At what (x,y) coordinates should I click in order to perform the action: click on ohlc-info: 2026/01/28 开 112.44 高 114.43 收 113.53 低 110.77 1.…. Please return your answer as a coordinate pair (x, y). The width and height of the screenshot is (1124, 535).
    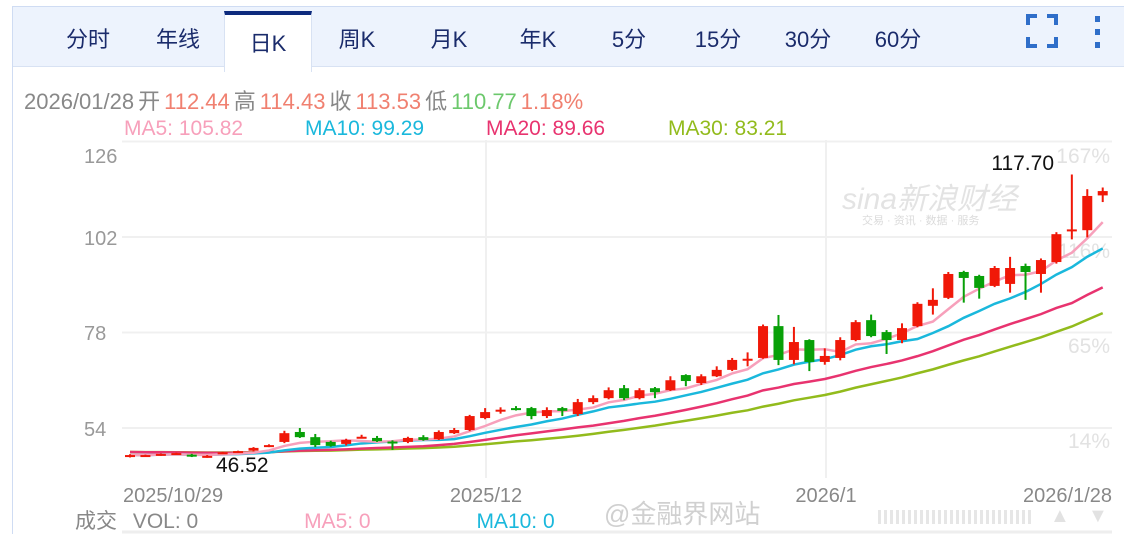
    Looking at the image, I should click on (305, 100).